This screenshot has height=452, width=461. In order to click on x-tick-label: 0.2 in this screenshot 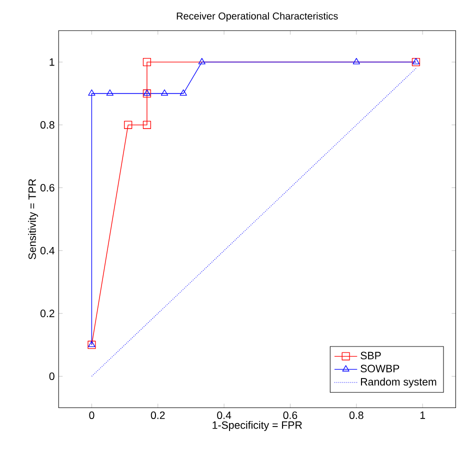, I will do `click(157, 416)`.